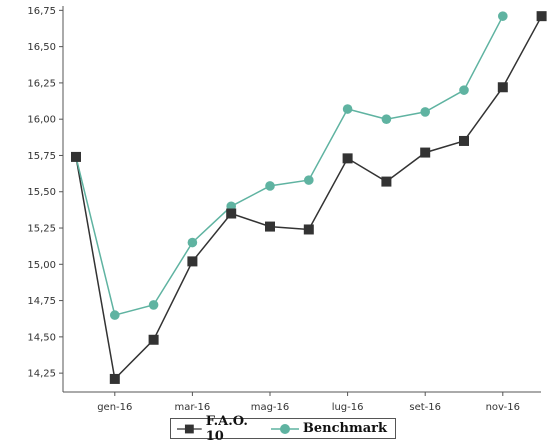 This screenshot has height=444, width=550. I want to click on y-tick-label: 16,00, so click(41, 120).